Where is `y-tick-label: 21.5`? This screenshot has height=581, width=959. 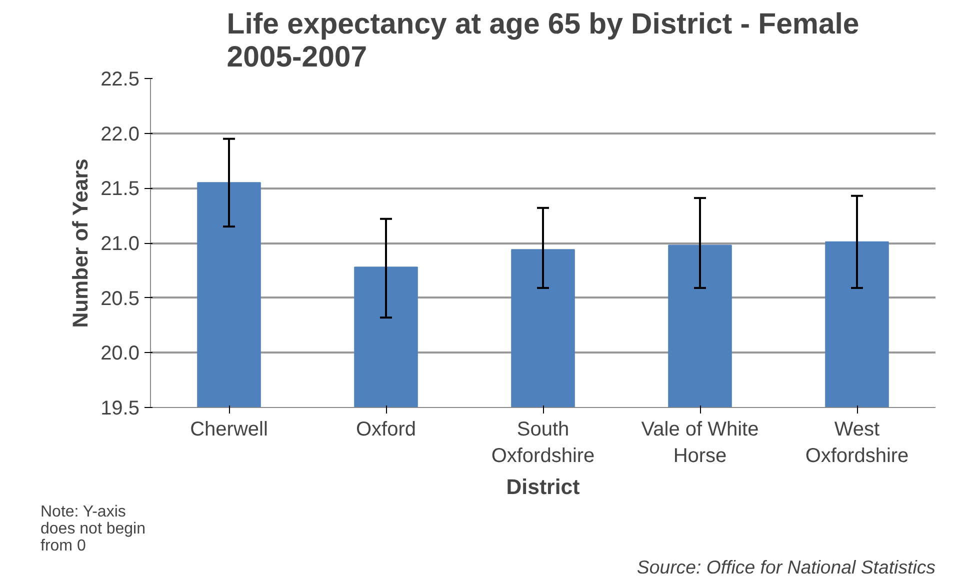
y-tick-label: 21.5 is located at coordinates (120, 189).